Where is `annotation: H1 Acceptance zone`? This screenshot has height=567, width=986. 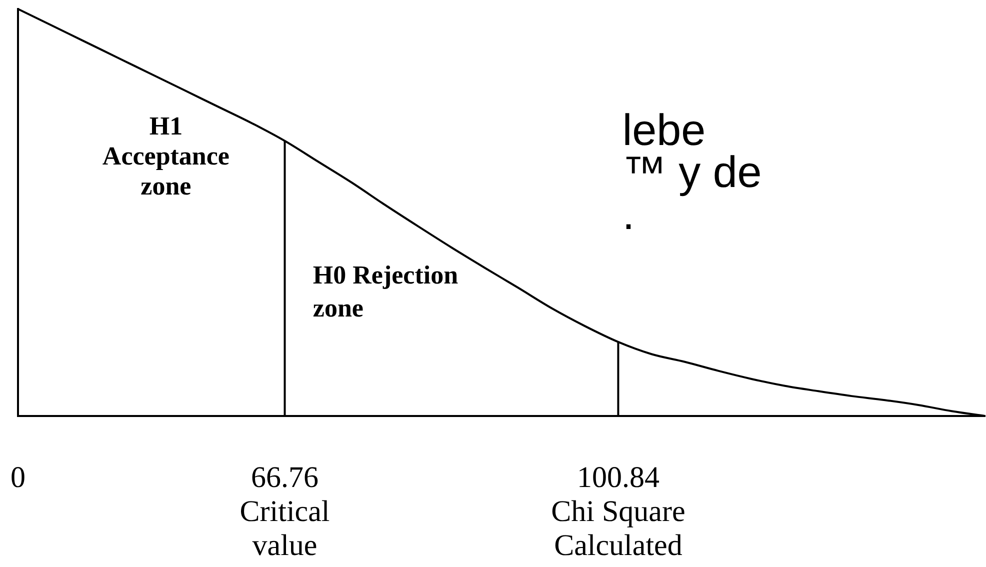 annotation: H1 Acceptance zone is located at coordinates (166, 156).